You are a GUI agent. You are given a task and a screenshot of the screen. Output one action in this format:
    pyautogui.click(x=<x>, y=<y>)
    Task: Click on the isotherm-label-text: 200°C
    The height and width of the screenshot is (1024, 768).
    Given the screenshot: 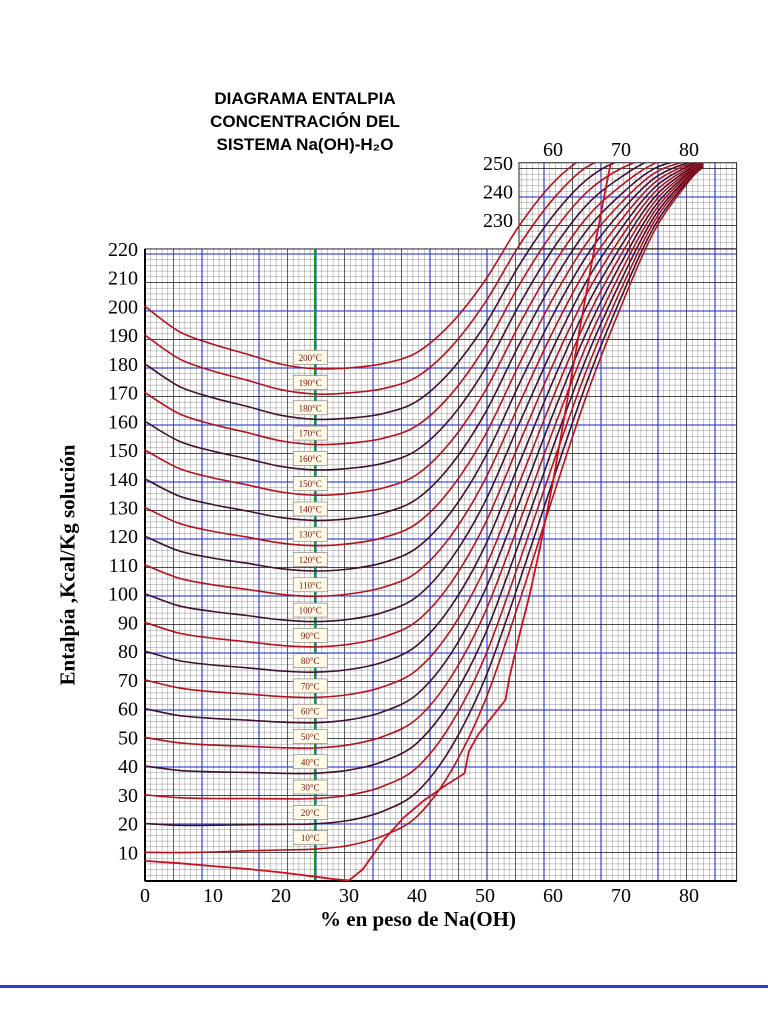 What is the action you would take?
    pyautogui.click(x=310, y=358)
    